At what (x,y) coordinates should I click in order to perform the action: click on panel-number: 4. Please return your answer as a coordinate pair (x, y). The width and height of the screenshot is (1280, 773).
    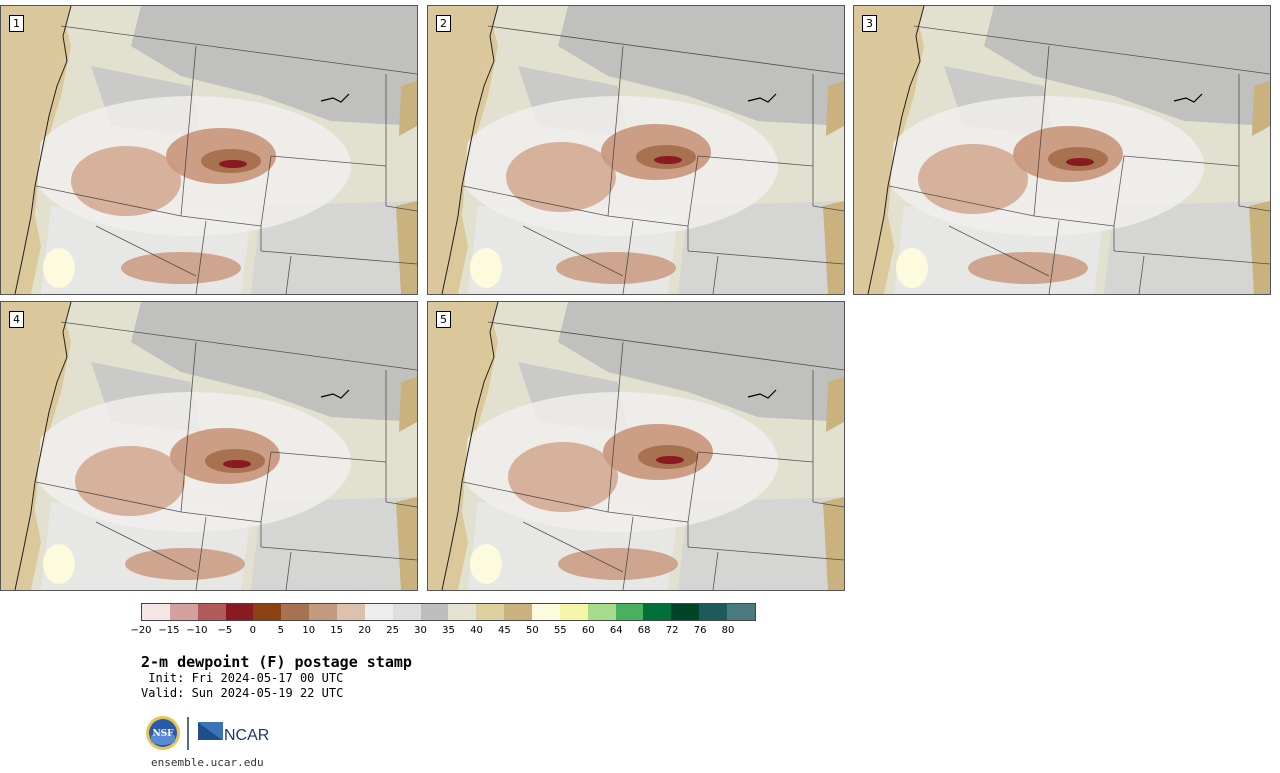
    Looking at the image, I should click on (16, 319).